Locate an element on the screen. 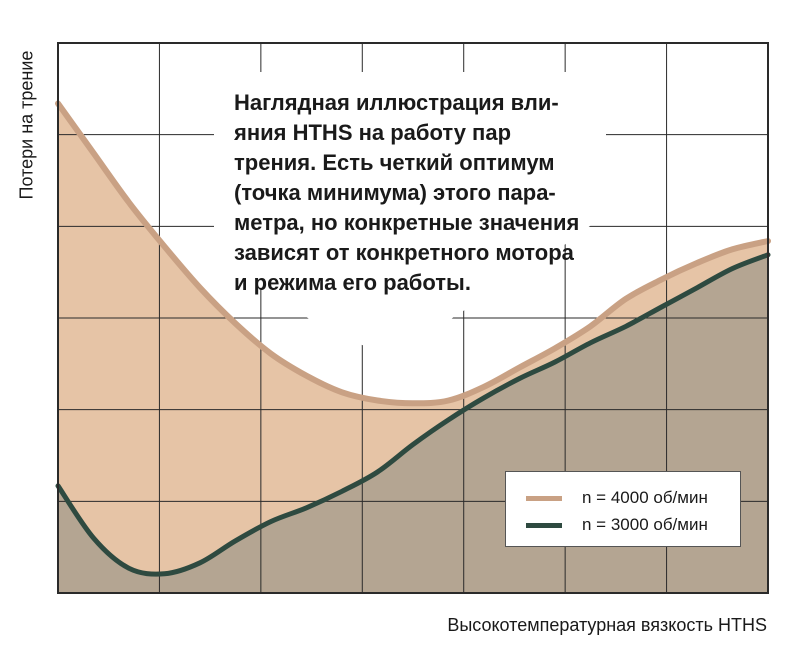  legend-item-3000: n = 3000 об/мин is located at coordinates (617, 525).